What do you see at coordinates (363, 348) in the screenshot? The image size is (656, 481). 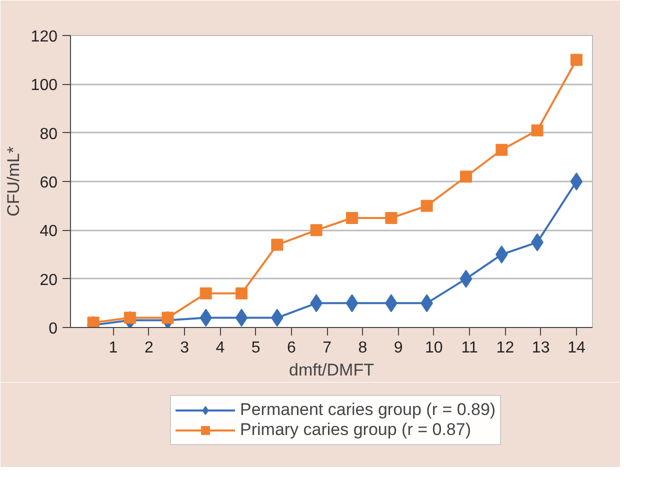 I see `x-tick-label: 8` at bounding box center [363, 348].